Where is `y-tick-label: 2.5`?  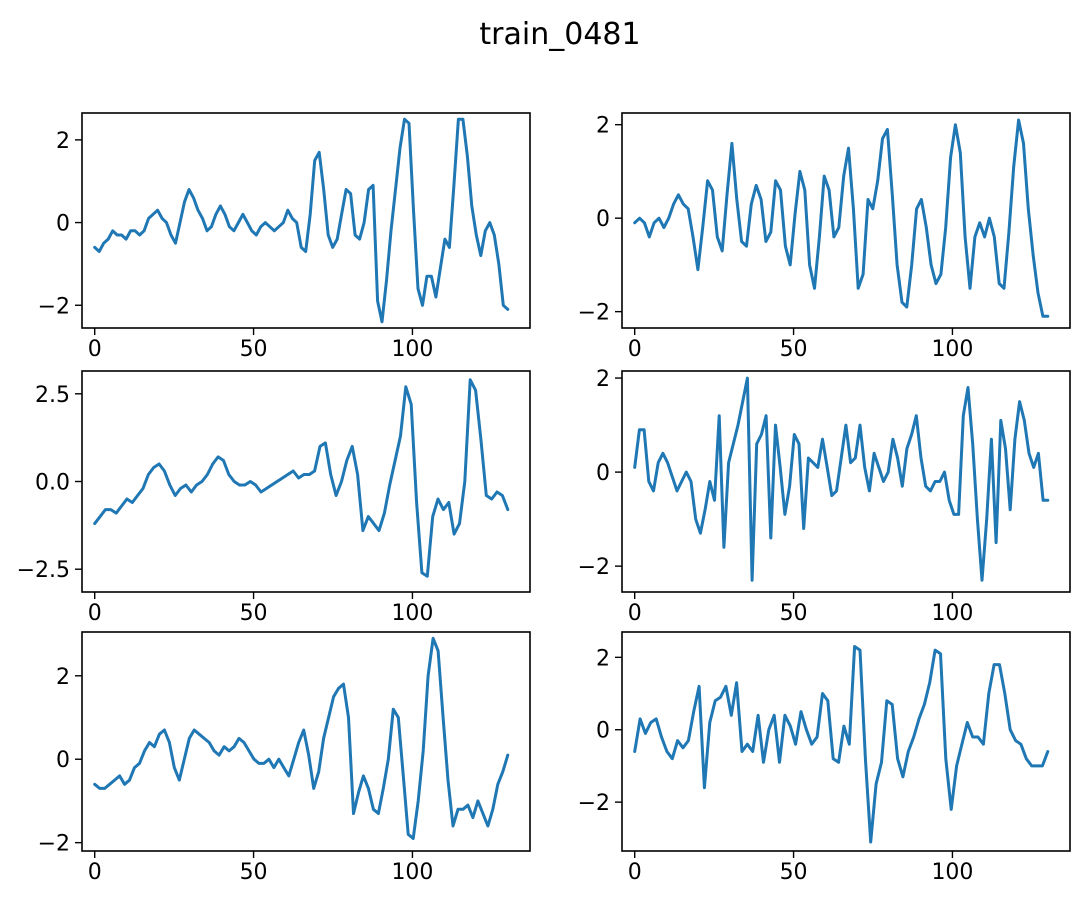
y-tick-label: 2.5 is located at coordinates (52, 395).